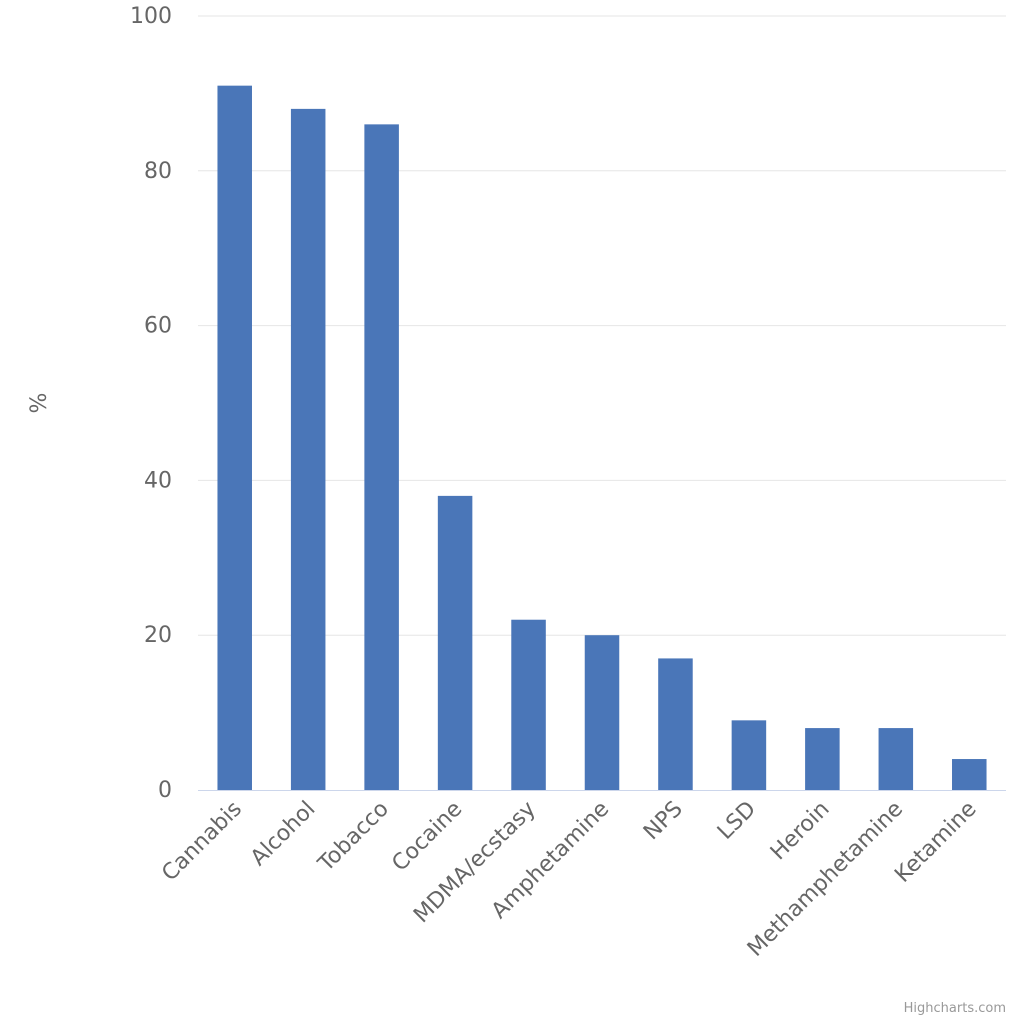 The image size is (1024, 1028). What do you see at coordinates (283, 834) in the screenshot?
I see `x-tick-label: Alcohol` at bounding box center [283, 834].